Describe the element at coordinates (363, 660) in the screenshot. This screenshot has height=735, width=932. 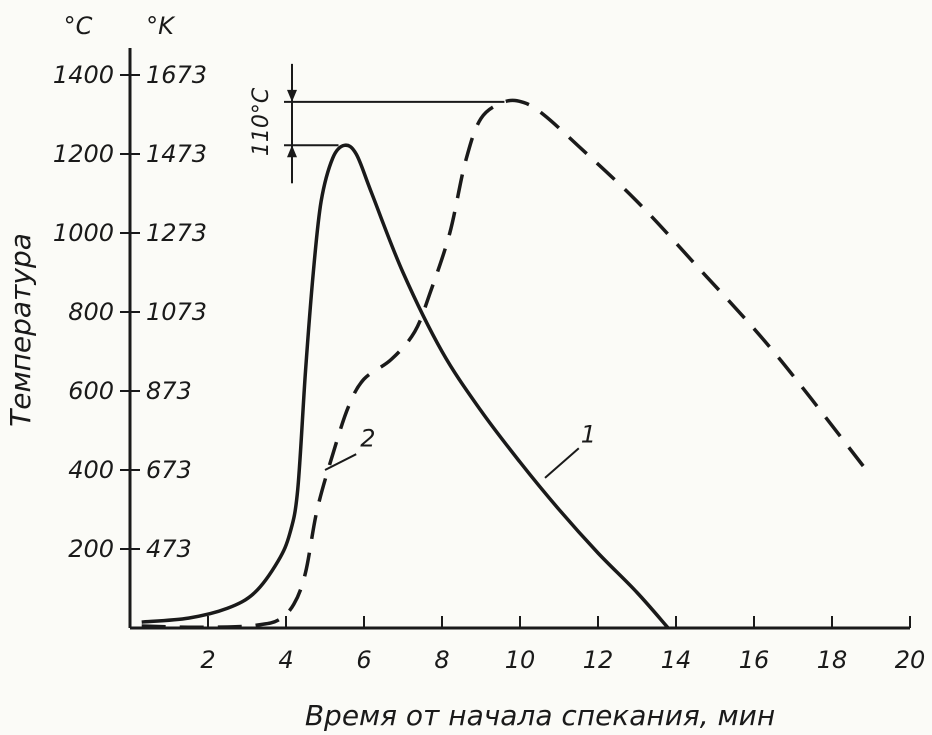
I see `x-tick-label: 6` at that location.